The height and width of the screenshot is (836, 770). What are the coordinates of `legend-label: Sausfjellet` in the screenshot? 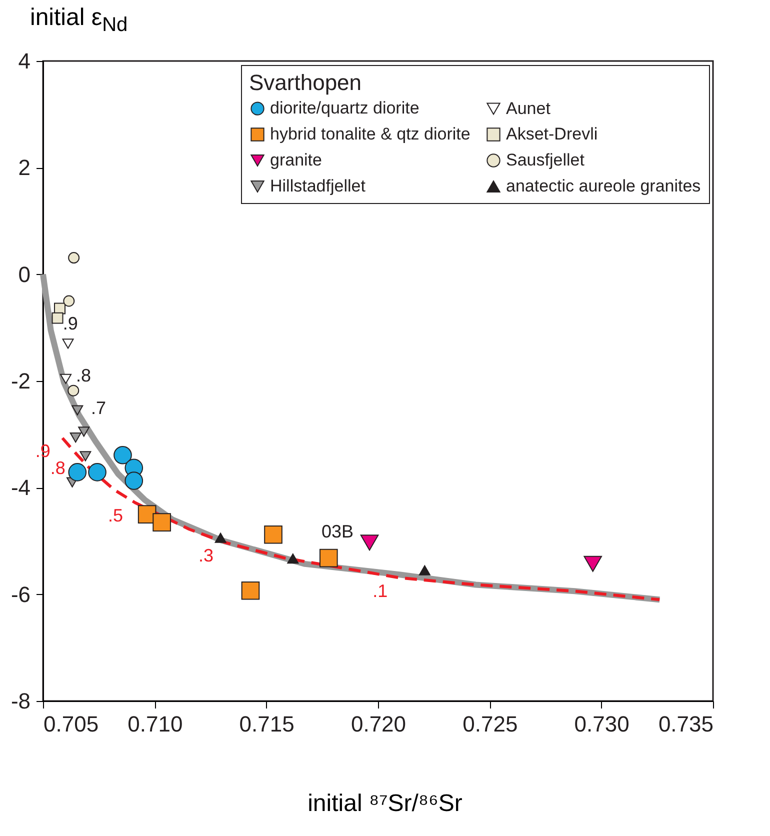 It's located at (545, 160).